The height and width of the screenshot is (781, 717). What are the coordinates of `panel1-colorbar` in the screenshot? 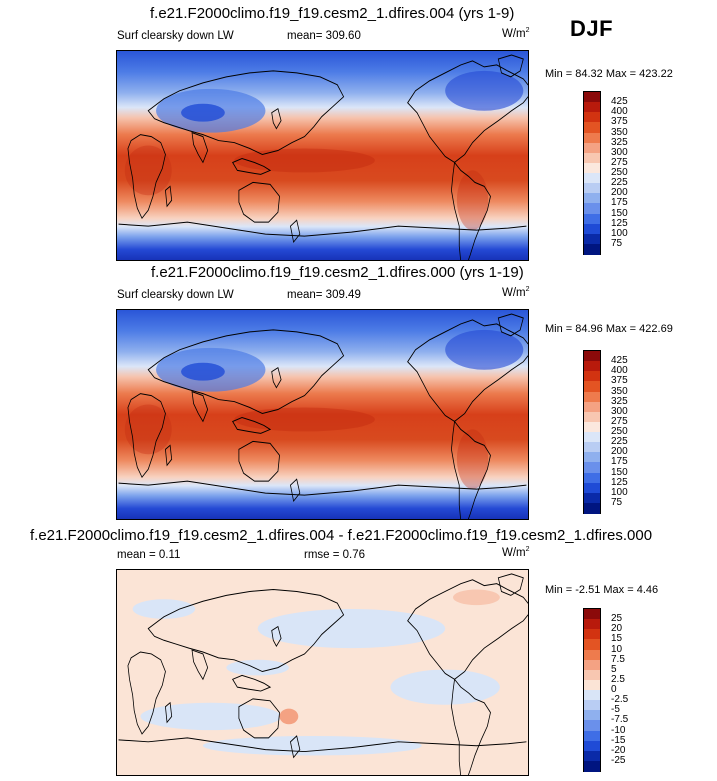 It's located at (592, 173).